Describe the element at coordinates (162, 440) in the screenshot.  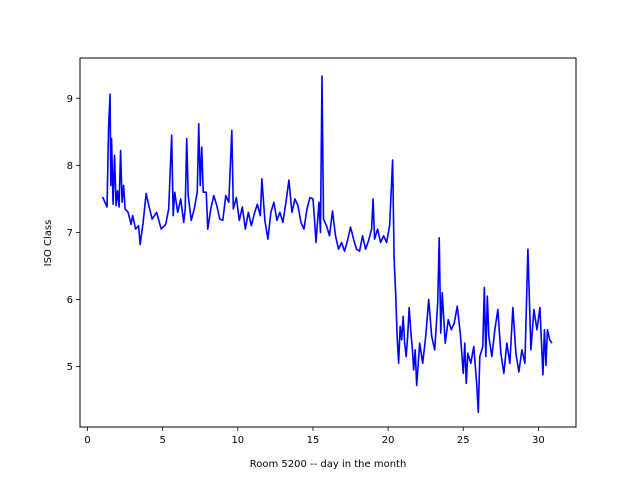
I see `x-tick-label: 5` at that location.